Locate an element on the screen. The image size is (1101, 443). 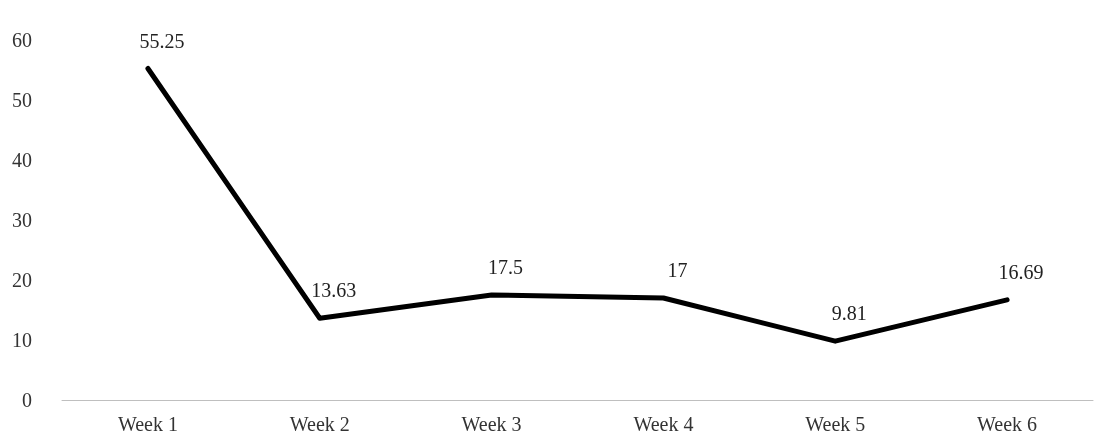
y-tick-label: 50 is located at coordinates (22, 100).